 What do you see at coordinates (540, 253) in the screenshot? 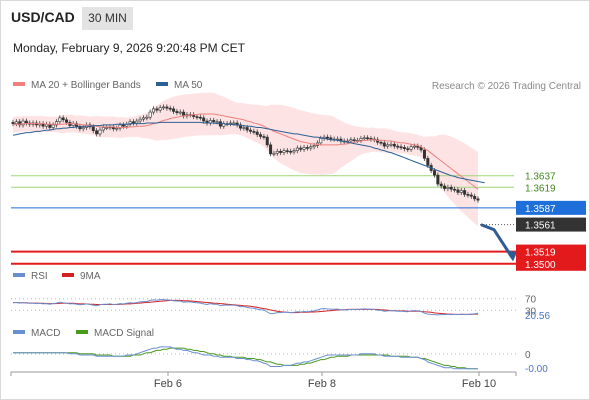
I see `price-level-label-support-4: 1.3519` at bounding box center [540, 253].